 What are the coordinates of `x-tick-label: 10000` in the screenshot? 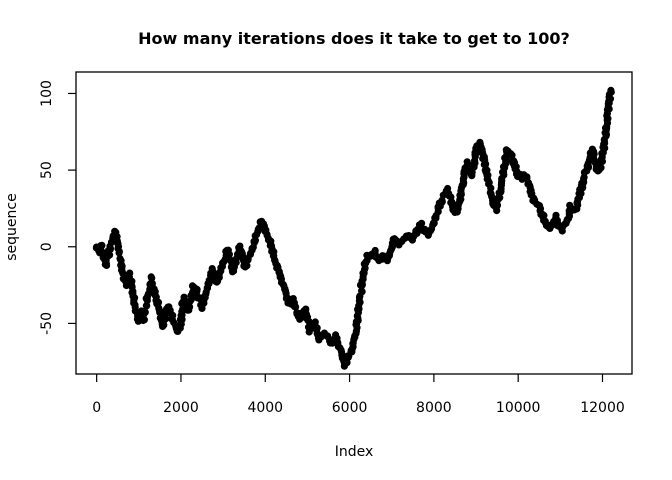 It's located at (518, 408).